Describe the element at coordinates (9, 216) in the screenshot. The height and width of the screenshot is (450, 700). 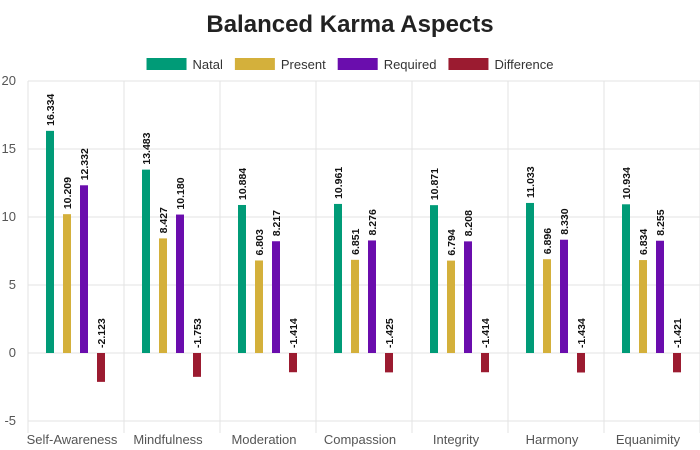
I see `y-tick-label: 10` at that location.